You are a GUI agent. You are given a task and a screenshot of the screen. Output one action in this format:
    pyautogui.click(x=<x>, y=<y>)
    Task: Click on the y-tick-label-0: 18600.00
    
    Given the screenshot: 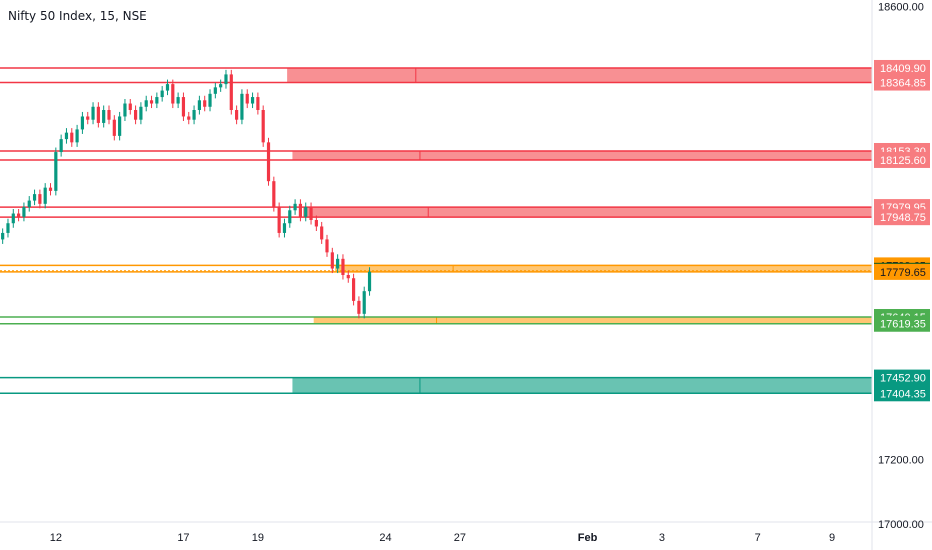 What is the action you would take?
    pyautogui.click(x=901, y=7)
    